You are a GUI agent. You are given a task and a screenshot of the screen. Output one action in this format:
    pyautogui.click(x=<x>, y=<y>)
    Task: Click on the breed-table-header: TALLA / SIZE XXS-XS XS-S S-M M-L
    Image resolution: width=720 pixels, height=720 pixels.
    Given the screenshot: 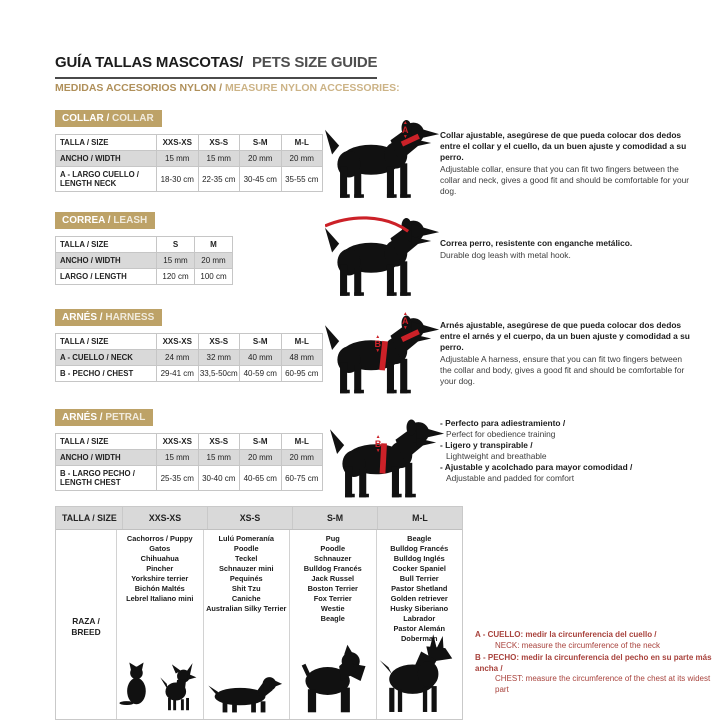 What is the action you would take?
    pyautogui.click(x=259, y=518)
    